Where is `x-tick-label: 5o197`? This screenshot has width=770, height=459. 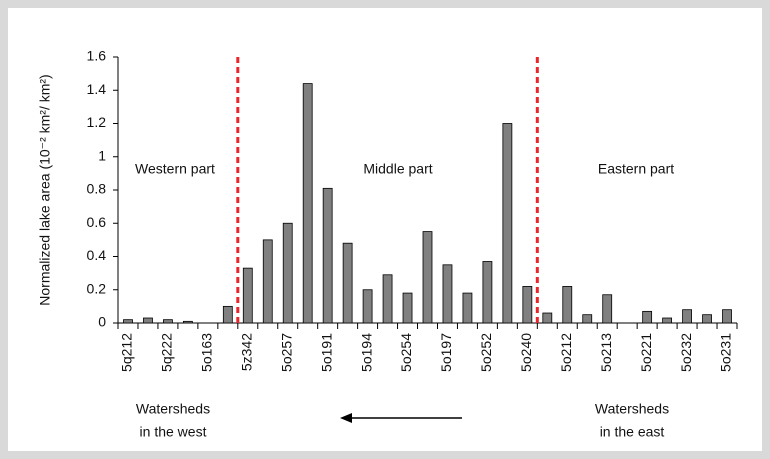 x-tick-label: 5o197 is located at coordinates (446, 352).